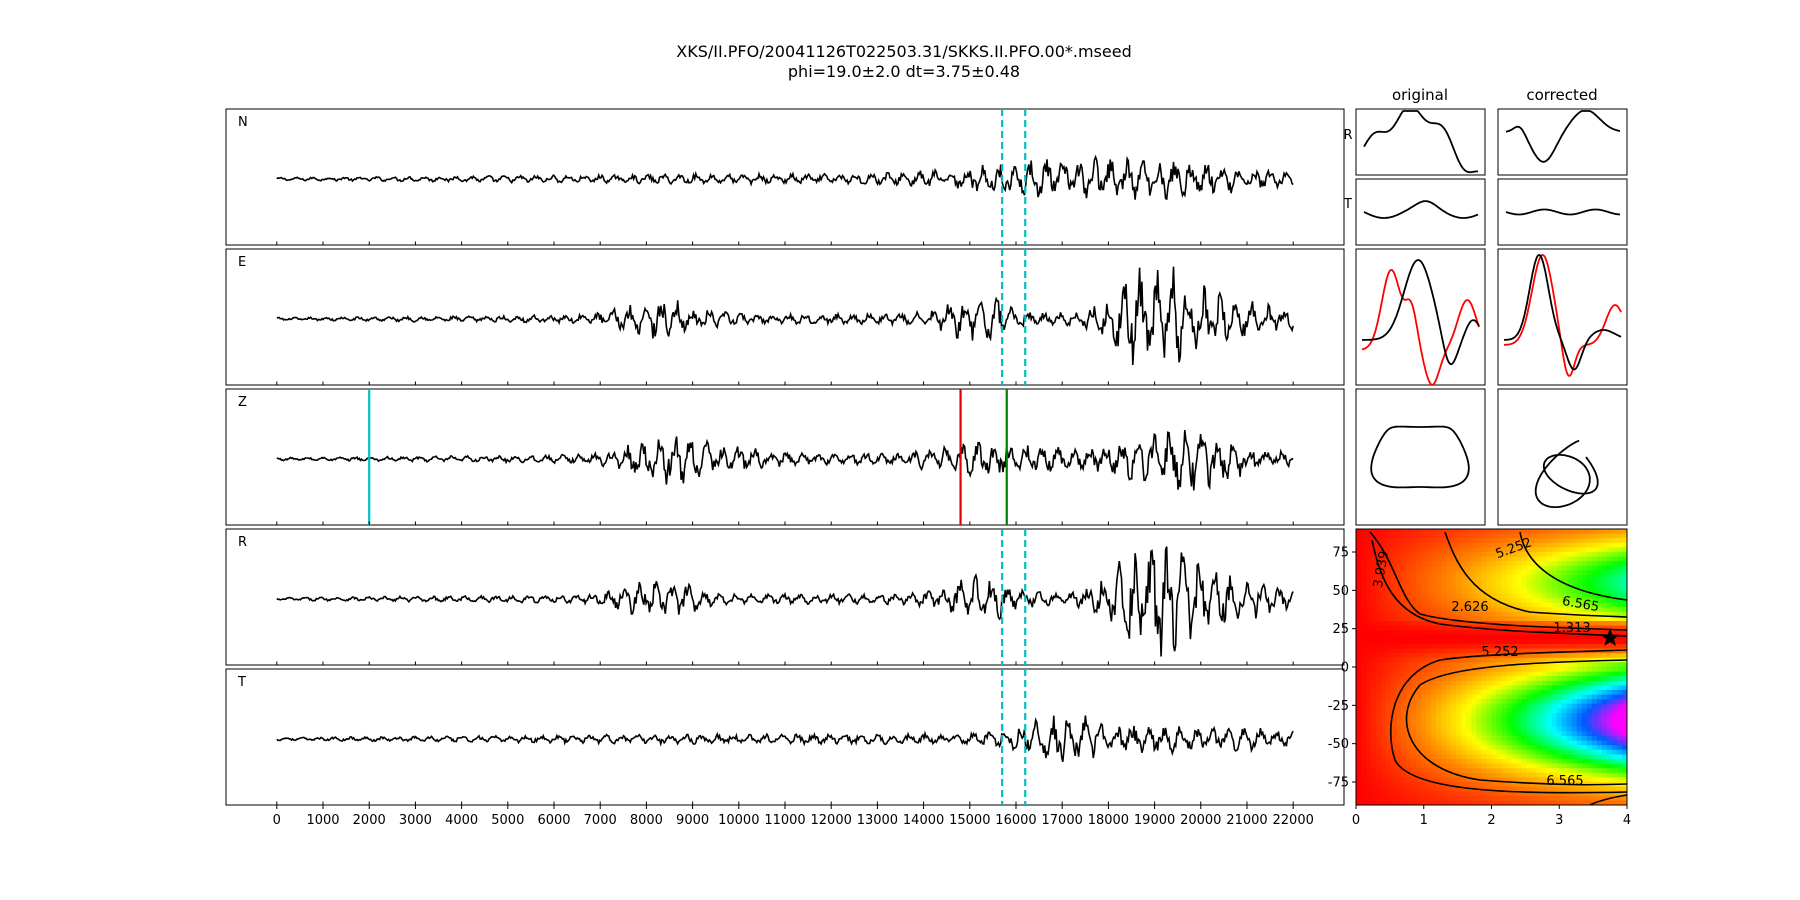 The width and height of the screenshot is (1800, 900). What do you see at coordinates (369, 820) in the screenshot?
I see `x-tick-label: 2000` at bounding box center [369, 820].